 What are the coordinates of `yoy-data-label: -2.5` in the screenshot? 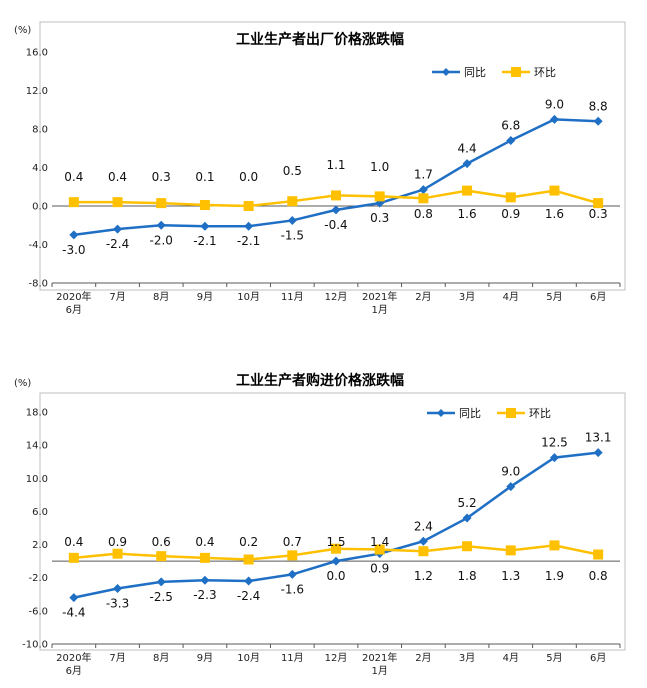 It's located at (161, 597).